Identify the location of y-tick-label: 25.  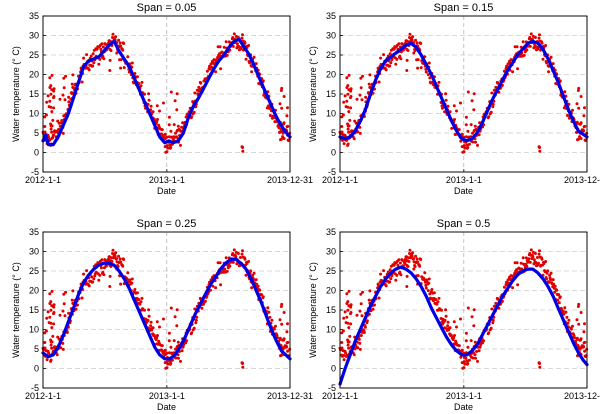
(34, 271).